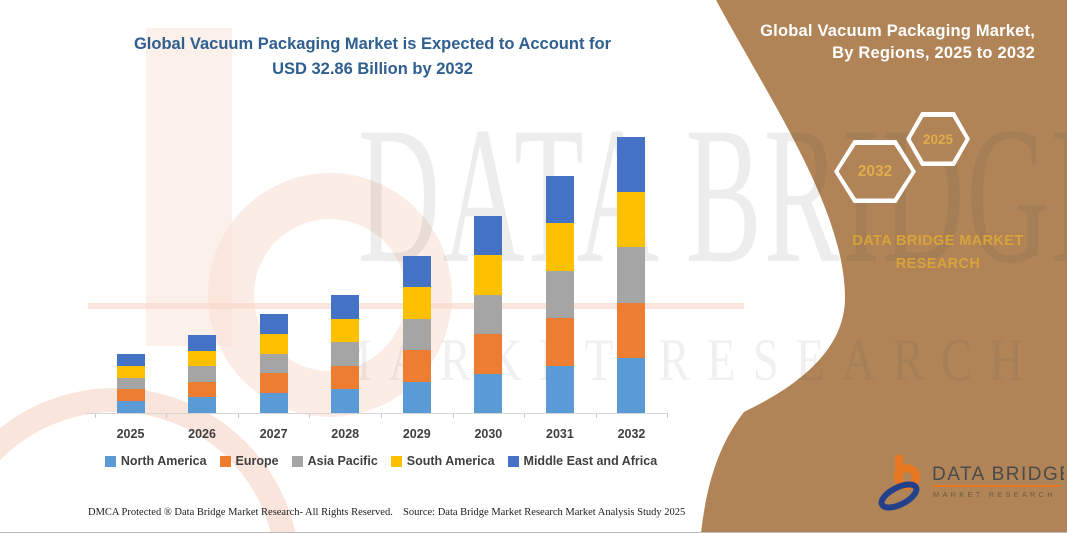 Image resolution: width=1067 pixels, height=533 pixels. What do you see at coordinates (933, 53) in the screenshot?
I see `panel-title-line2: By Regions, 2025 to 2032` at bounding box center [933, 53].